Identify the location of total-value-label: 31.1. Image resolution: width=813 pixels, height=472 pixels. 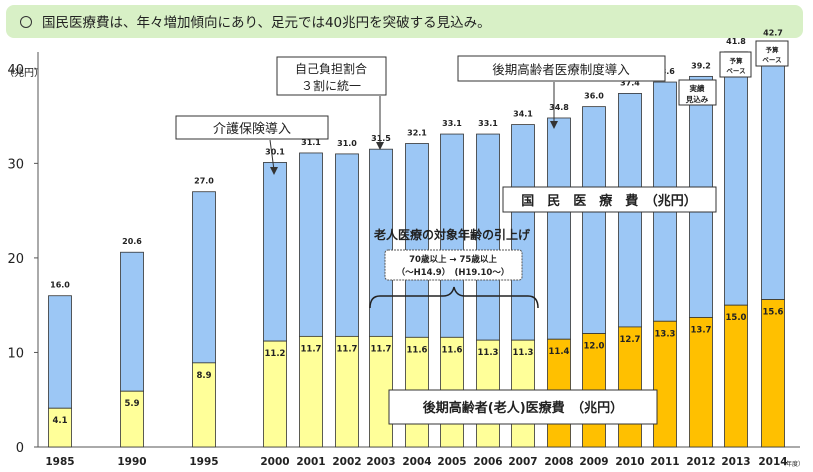
(311, 142).